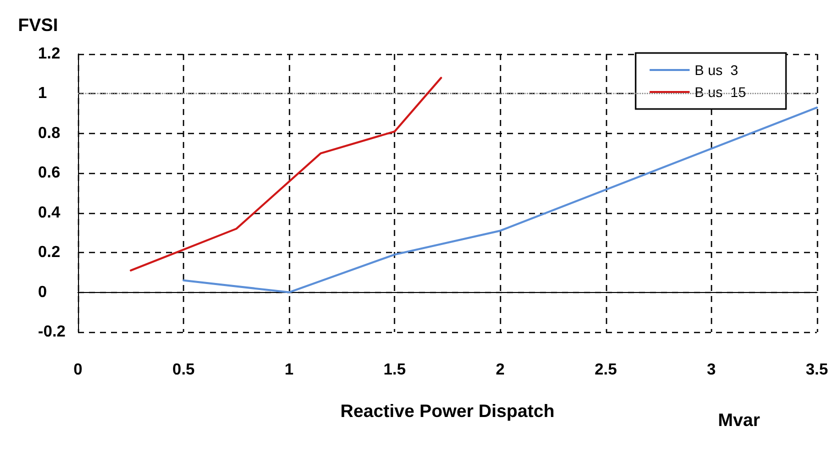 This screenshot has height=453, width=839. I want to click on y-tick-label: 0.6, so click(49, 173).